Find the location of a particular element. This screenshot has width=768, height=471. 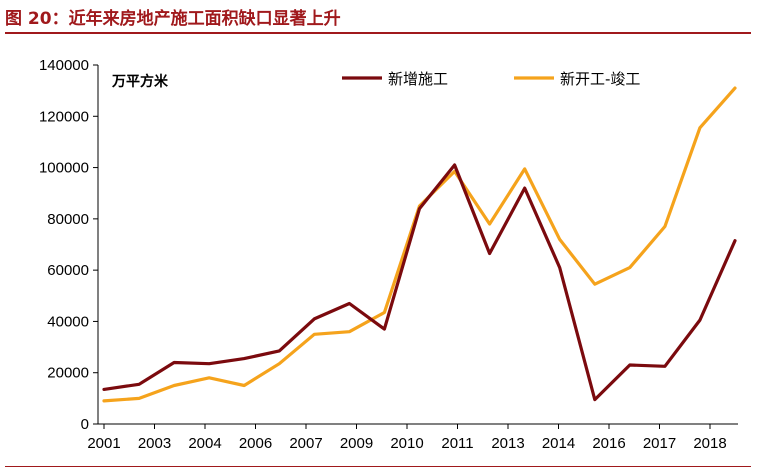

title-rule is located at coordinates (378, 33).